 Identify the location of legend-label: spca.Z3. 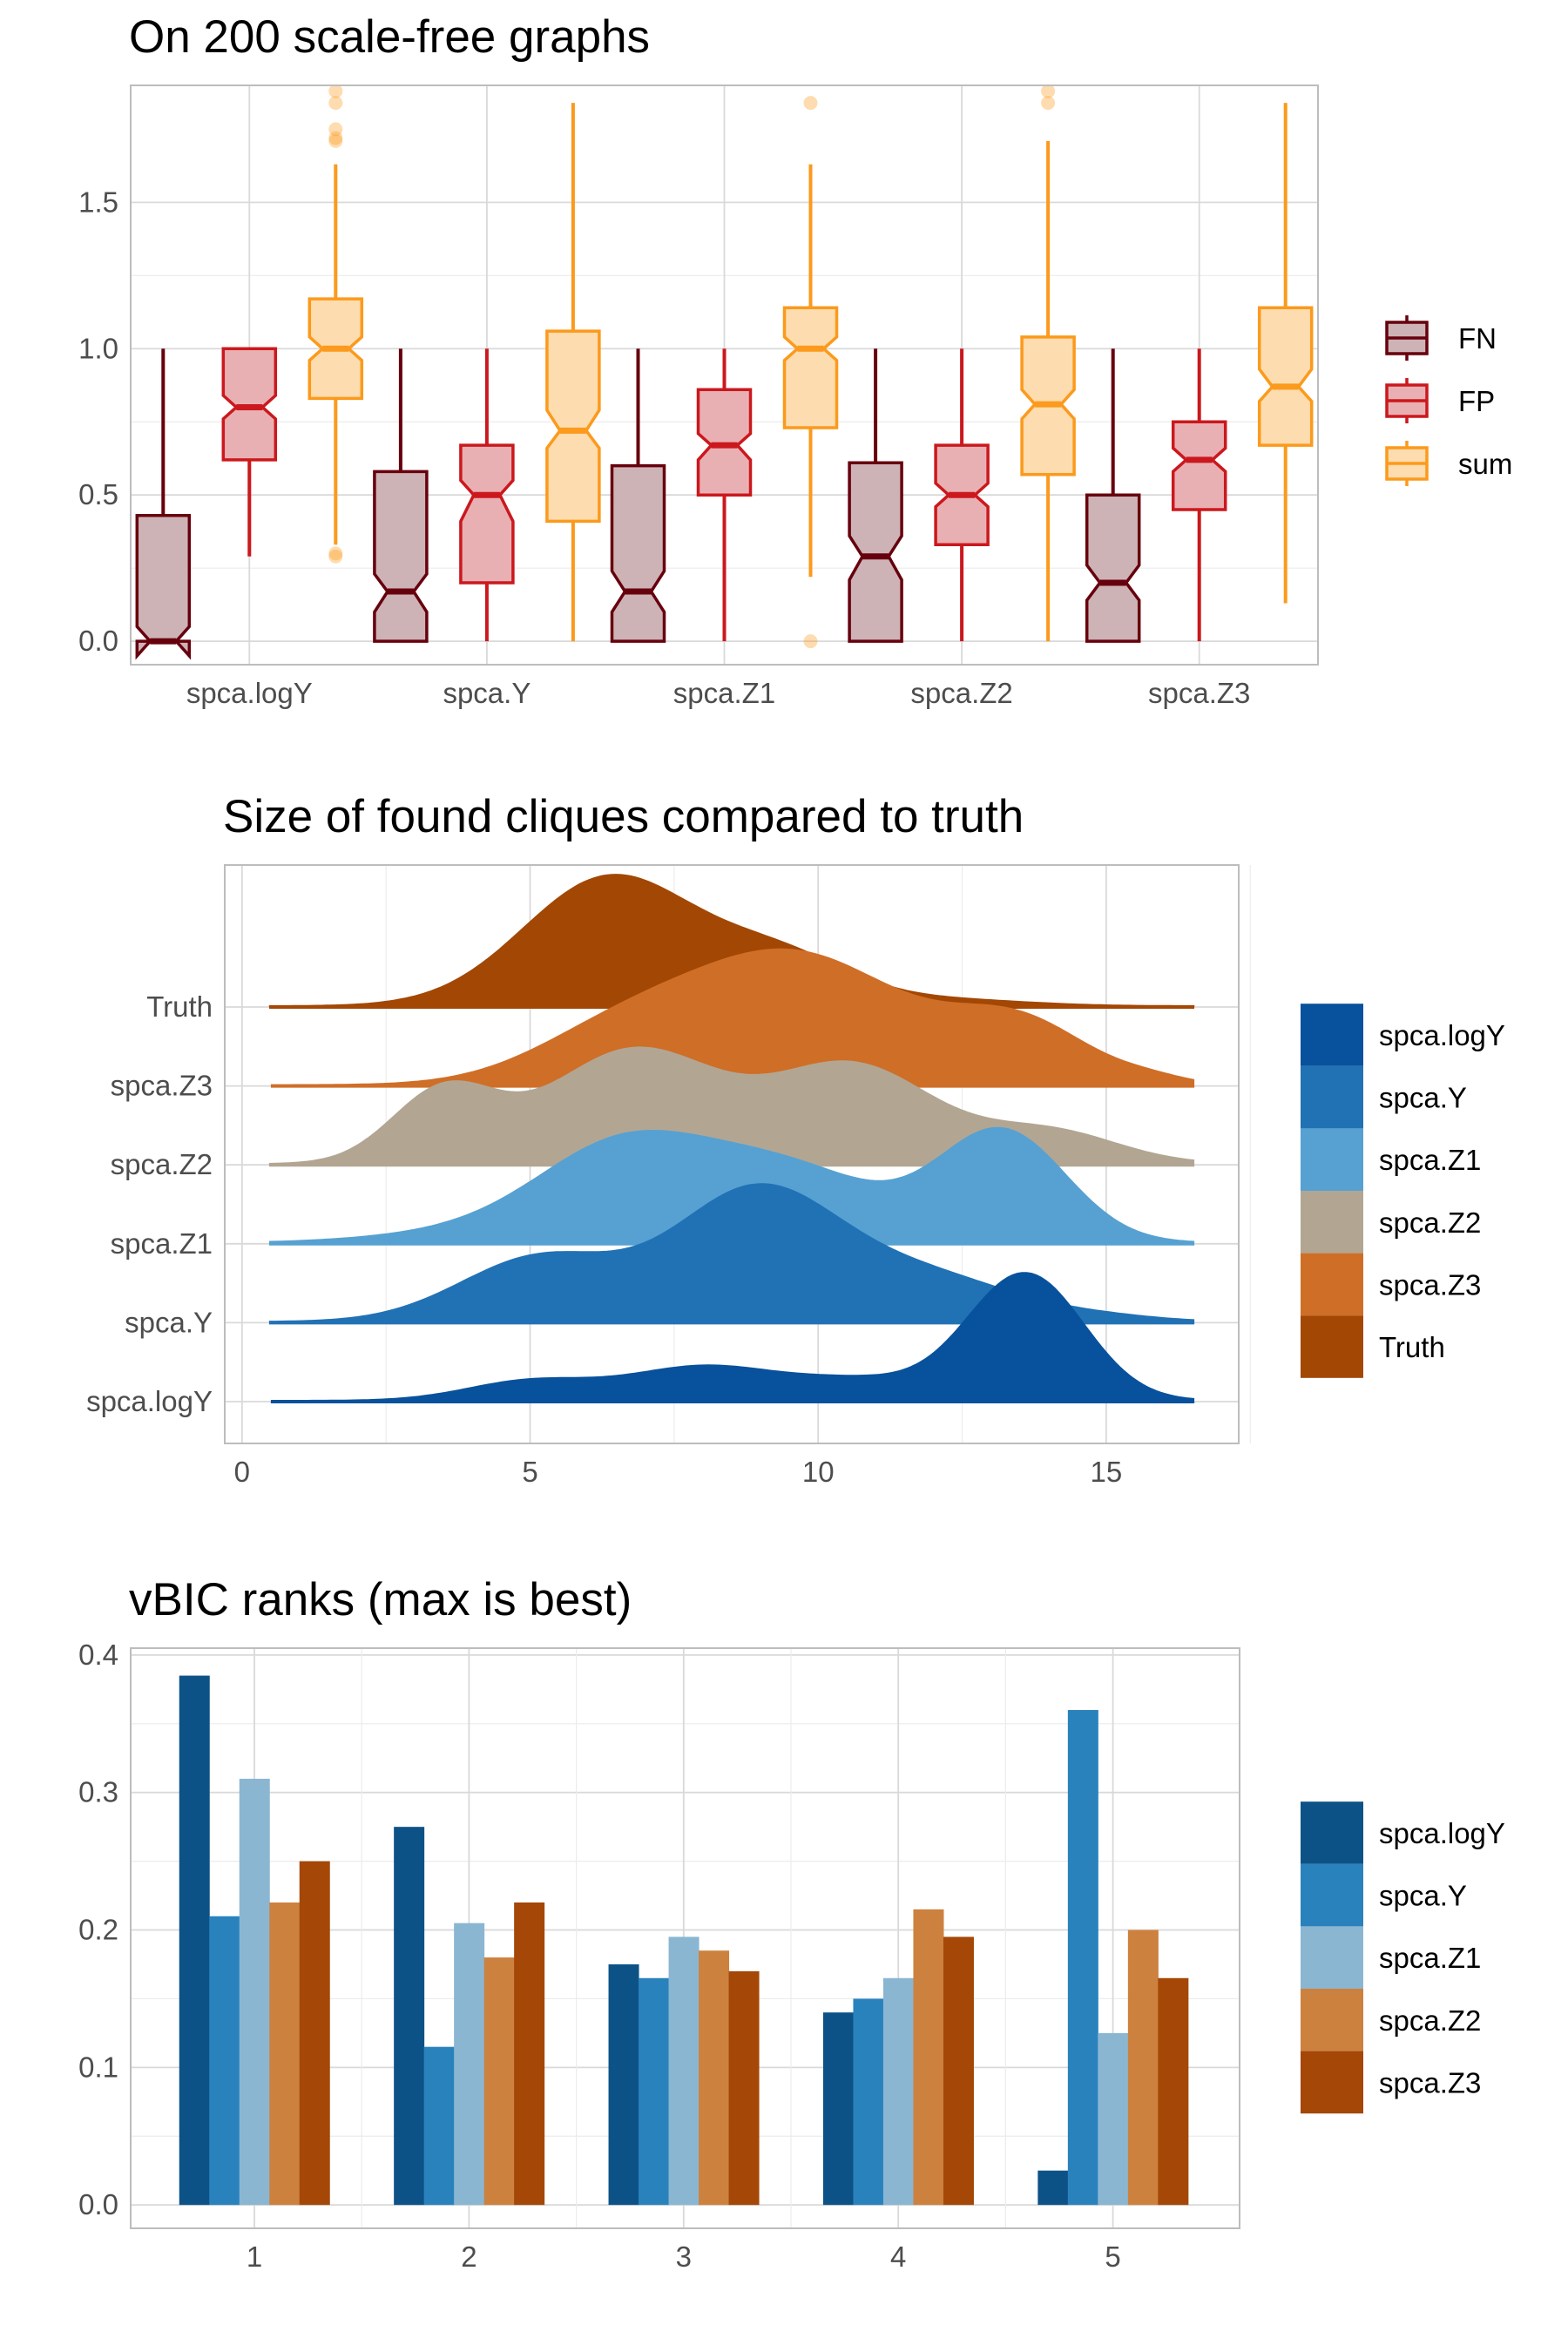
(1430, 2082).